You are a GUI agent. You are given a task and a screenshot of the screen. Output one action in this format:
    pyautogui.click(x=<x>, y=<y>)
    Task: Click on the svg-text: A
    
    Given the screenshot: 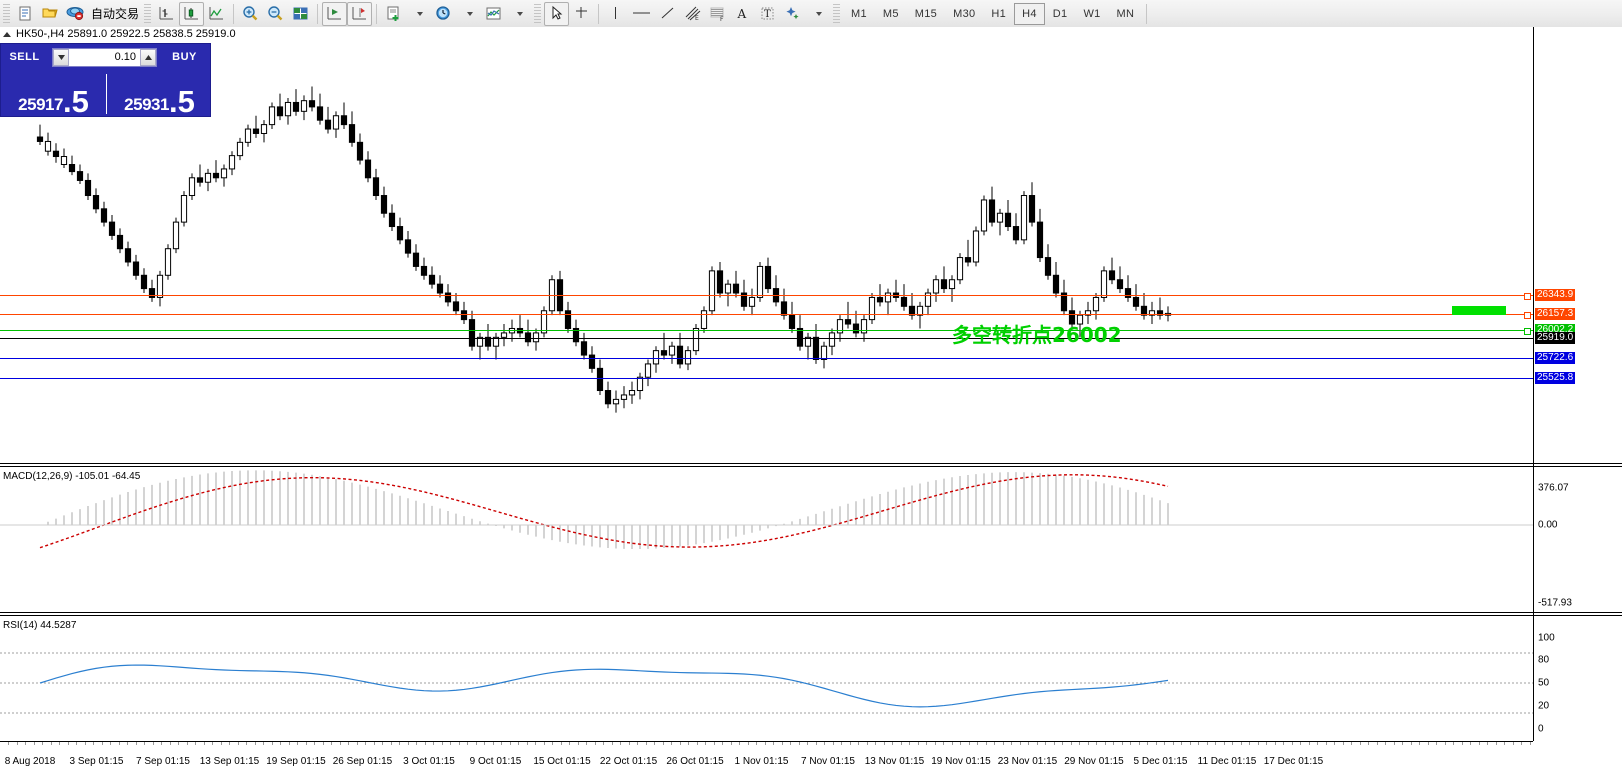 What is the action you would take?
    pyautogui.click(x=742, y=14)
    